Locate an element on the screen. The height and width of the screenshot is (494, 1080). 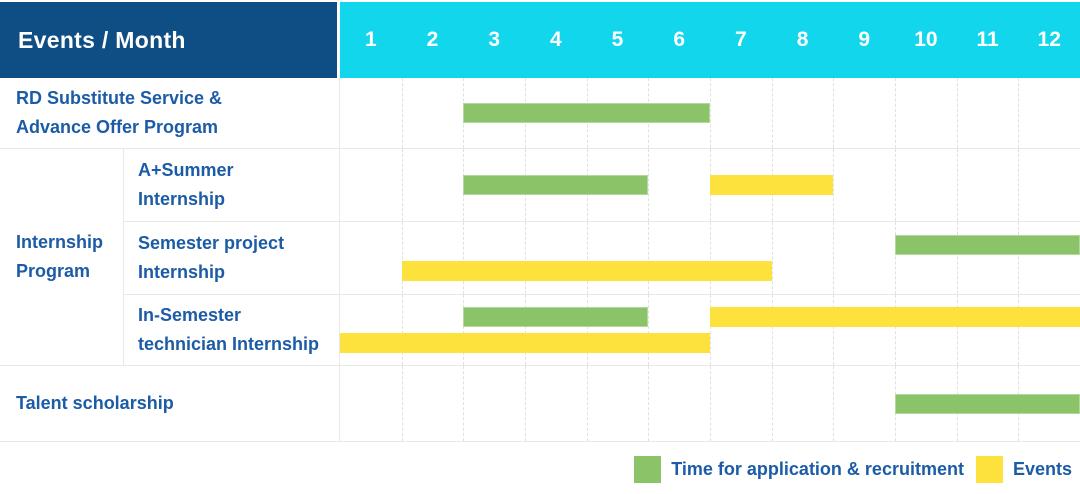
month-header-2: 2 is located at coordinates (432, 39).